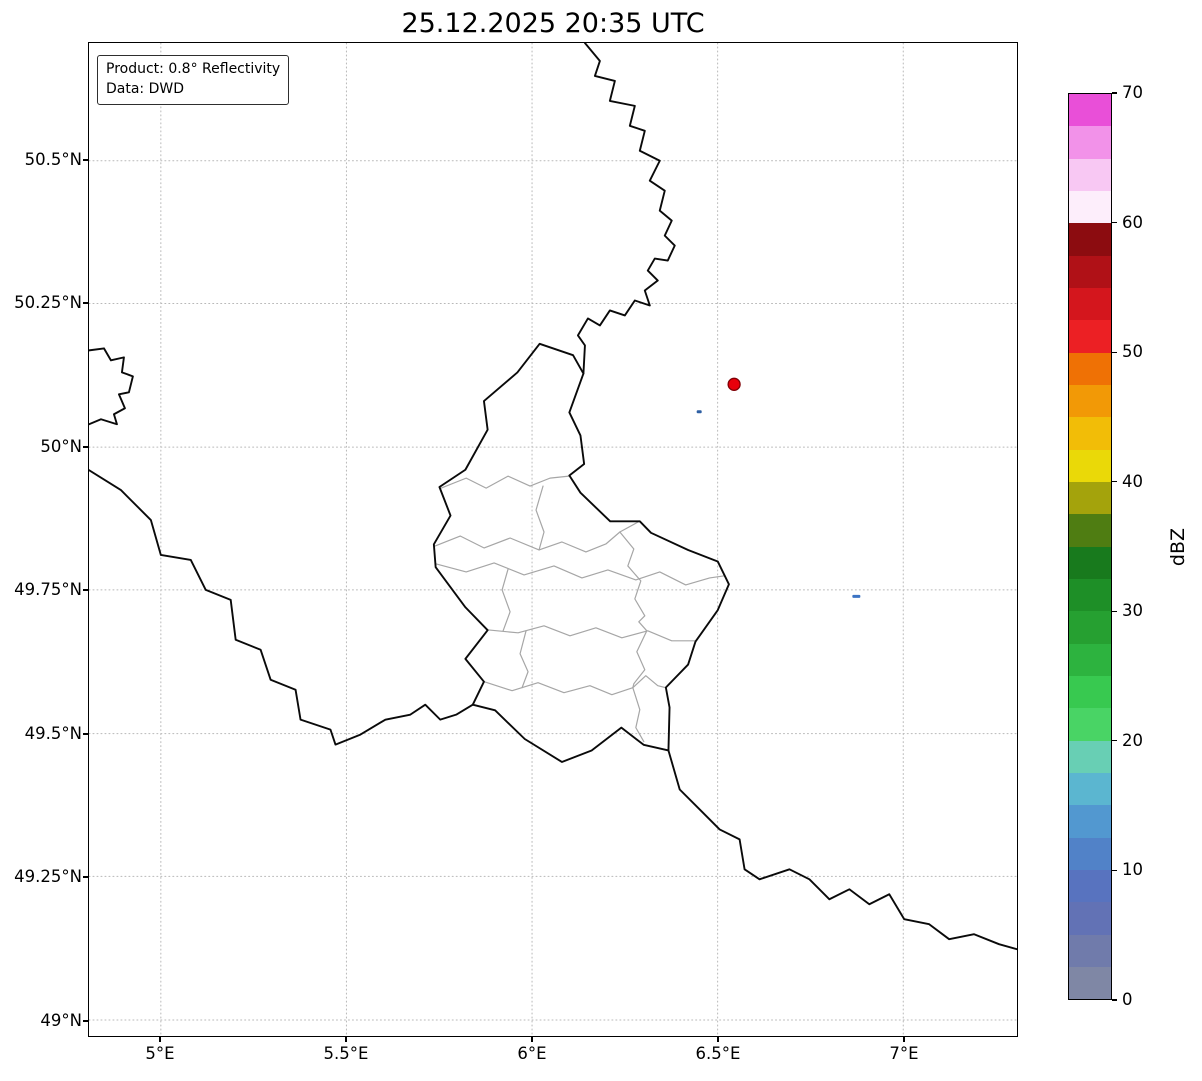 Image resolution: width=1202 pixels, height=1081 pixels. What do you see at coordinates (193, 80) in the screenshot?
I see `product-info-box: Product: 0.8° Reflectivity Data: DWD` at bounding box center [193, 80].